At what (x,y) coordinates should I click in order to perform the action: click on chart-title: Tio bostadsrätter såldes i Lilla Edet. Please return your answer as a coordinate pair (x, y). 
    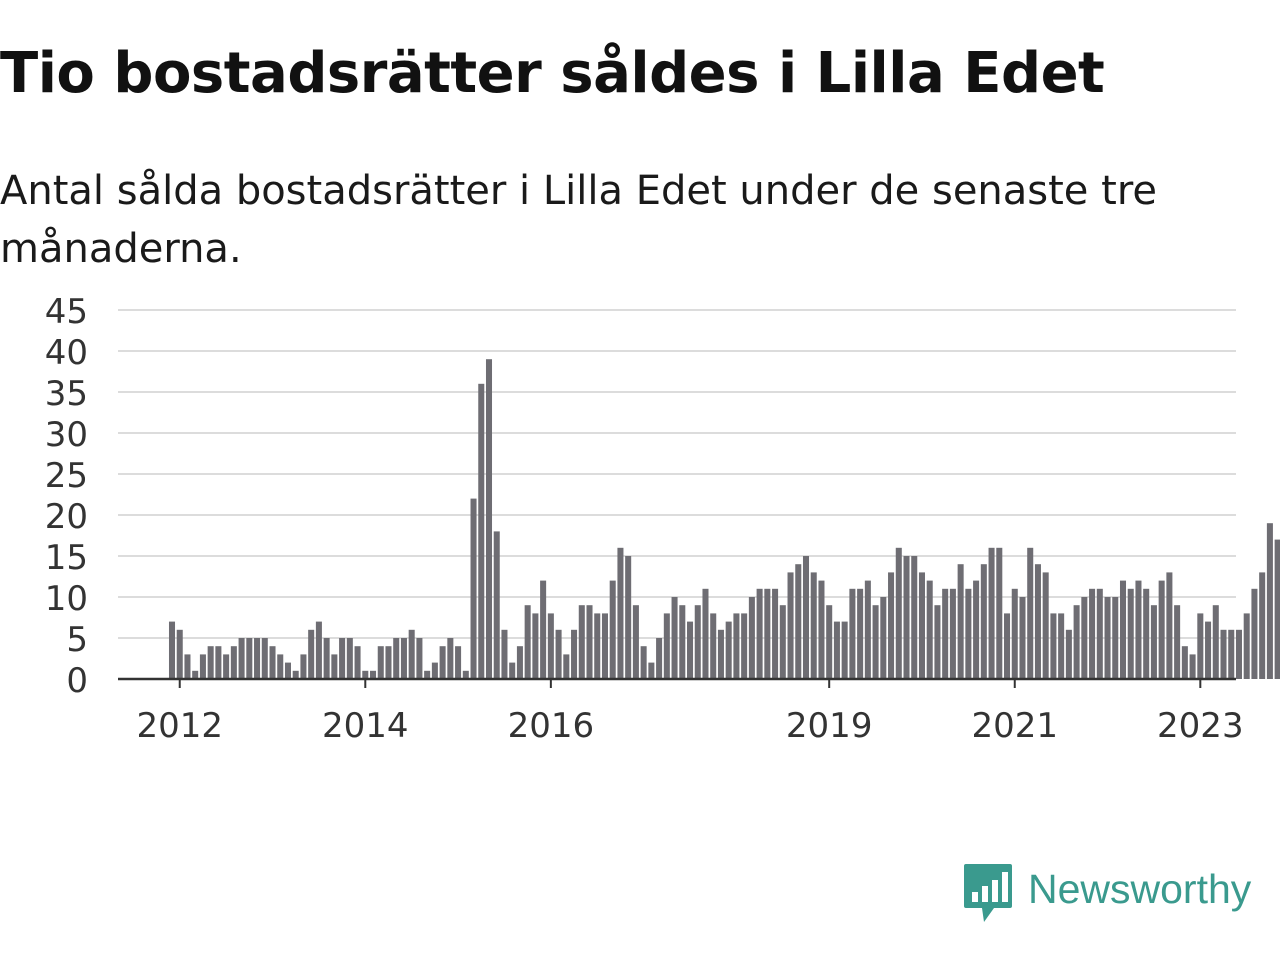
    Looking at the image, I should click on (552, 73).